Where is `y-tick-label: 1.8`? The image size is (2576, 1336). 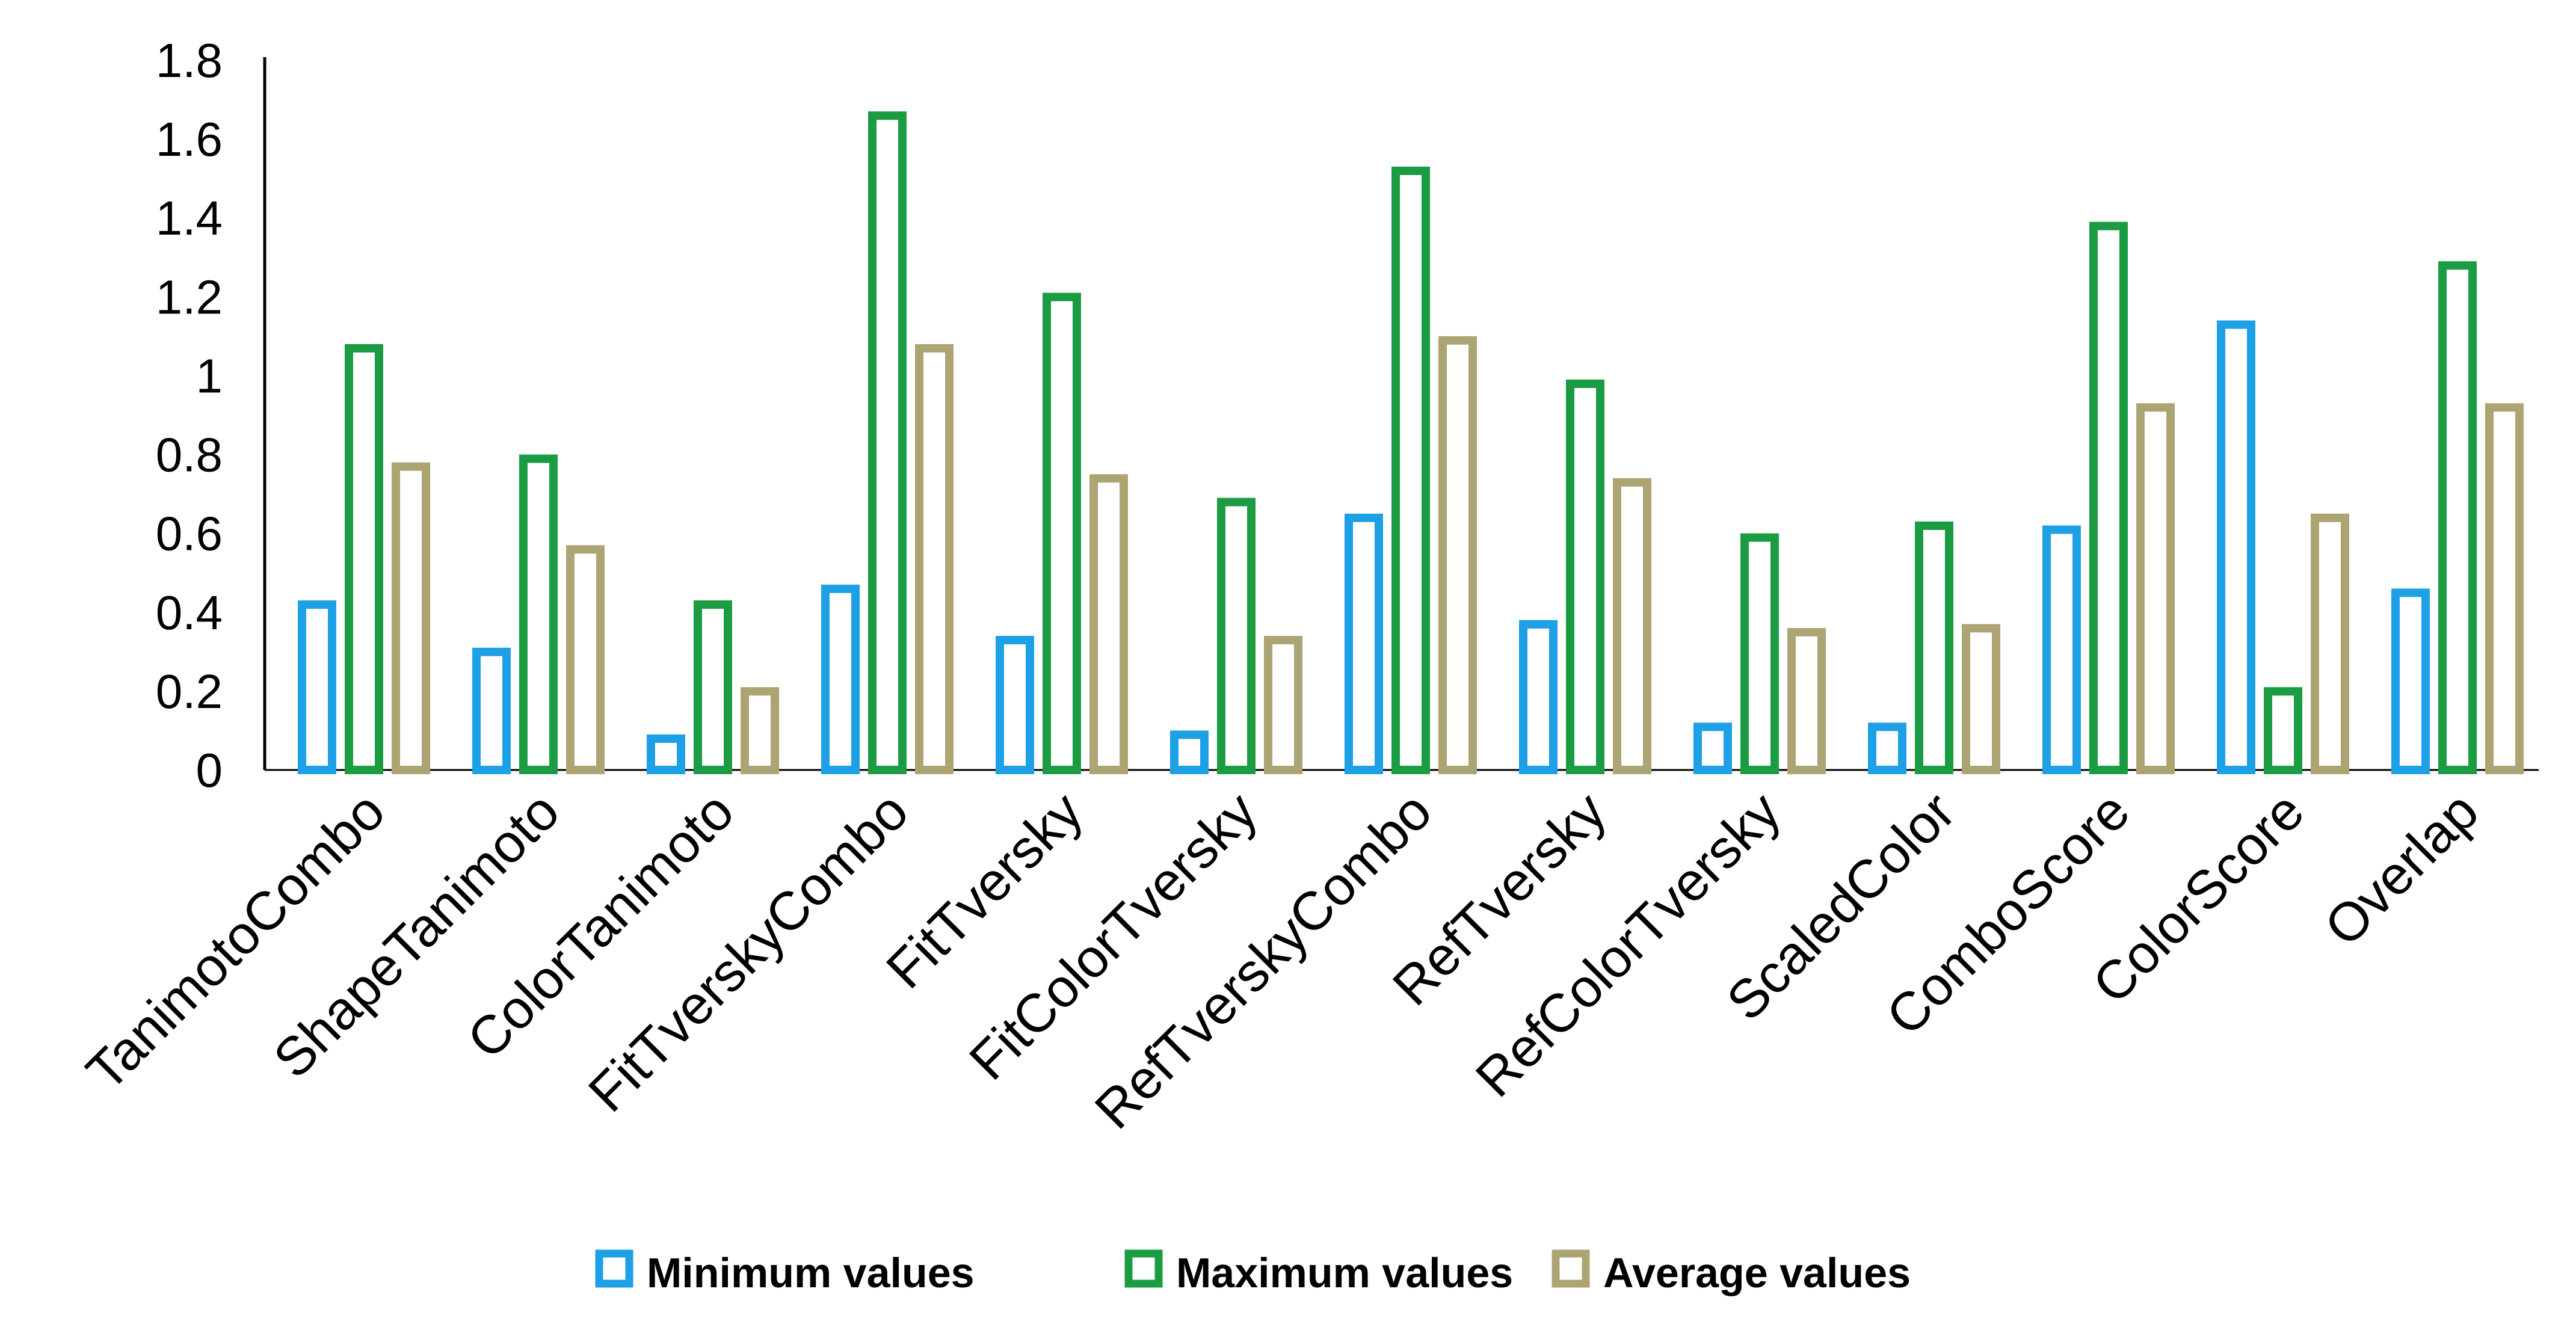
y-tick-label: 1.8 is located at coordinates (189, 60).